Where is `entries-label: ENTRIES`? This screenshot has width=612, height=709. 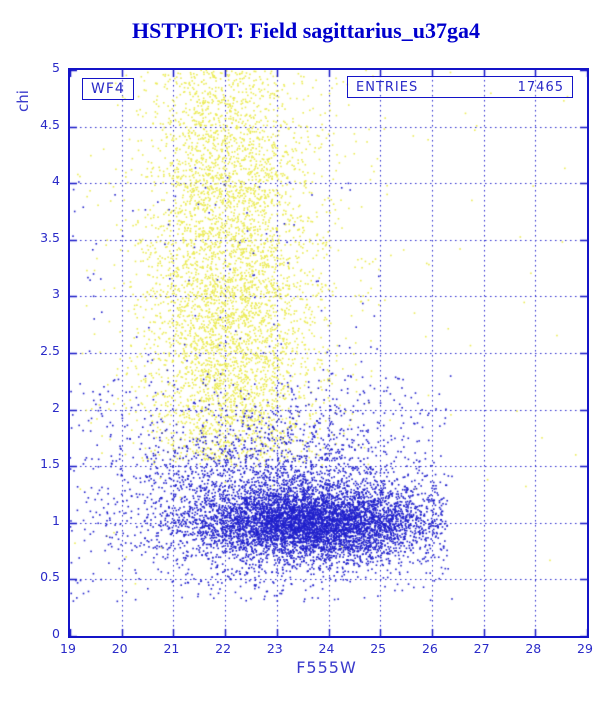
entries-label: ENTRIES is located at coordinates (387, 87).